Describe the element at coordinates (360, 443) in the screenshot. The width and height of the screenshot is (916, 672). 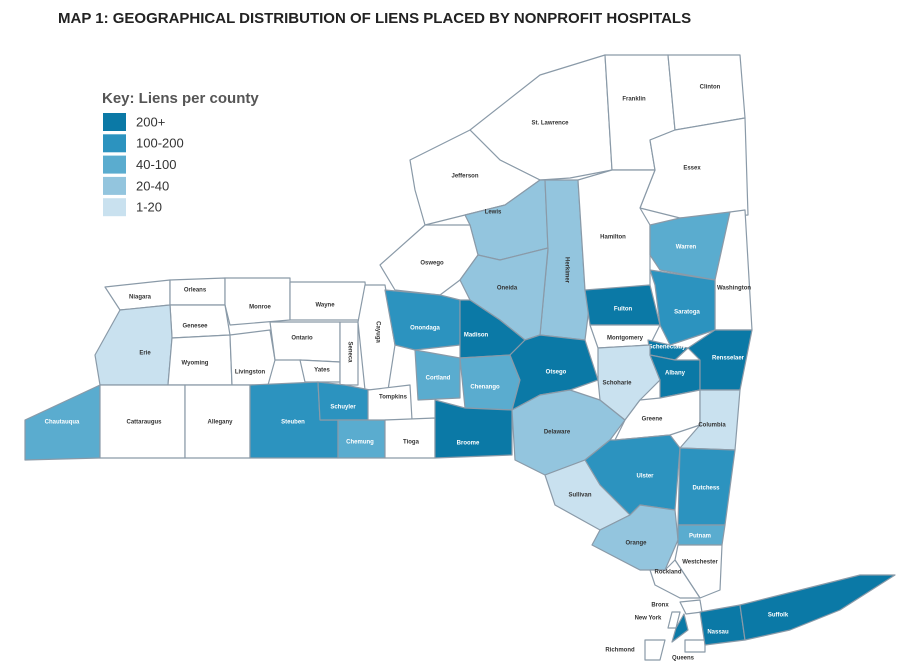
I see `county-label: Chemung` at that location.